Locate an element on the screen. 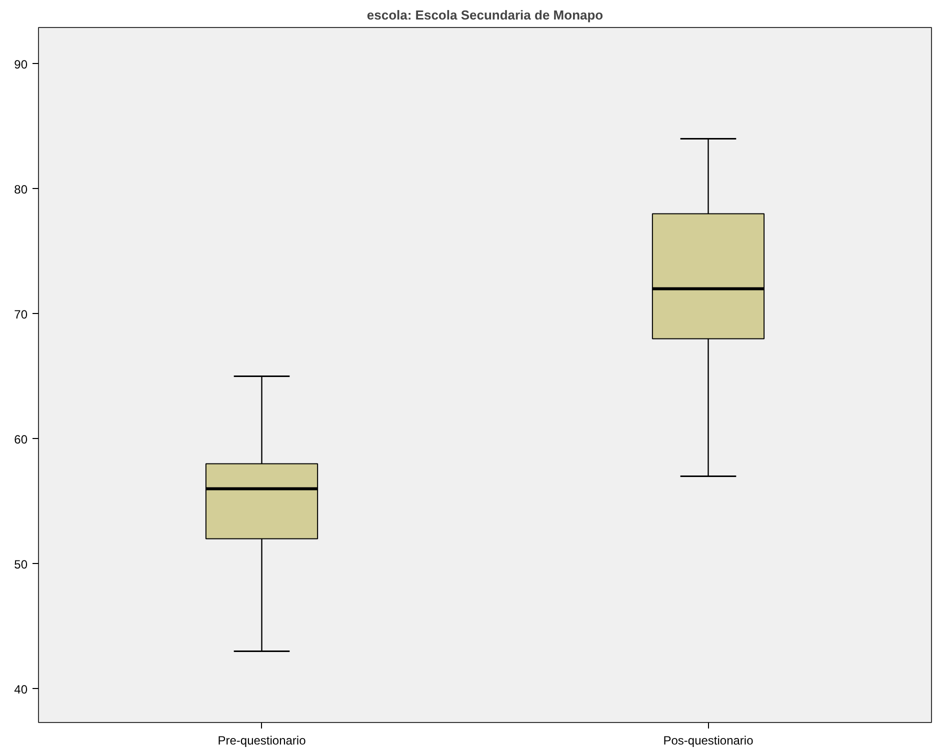 The width and height of the screenshot is (933, 750). chart-title: escola: Escola Secundaria de Monapo is located at coordinates (485, 15).